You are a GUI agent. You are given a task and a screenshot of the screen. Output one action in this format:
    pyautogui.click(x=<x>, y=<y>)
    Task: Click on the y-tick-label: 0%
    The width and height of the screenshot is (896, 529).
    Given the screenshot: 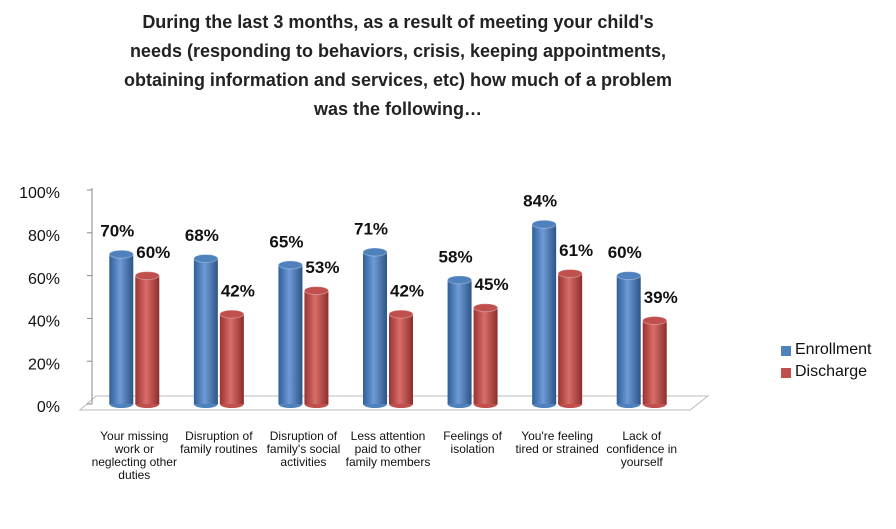 What is the action you would take?
    pyautogui.click(x=48, y=407)
    